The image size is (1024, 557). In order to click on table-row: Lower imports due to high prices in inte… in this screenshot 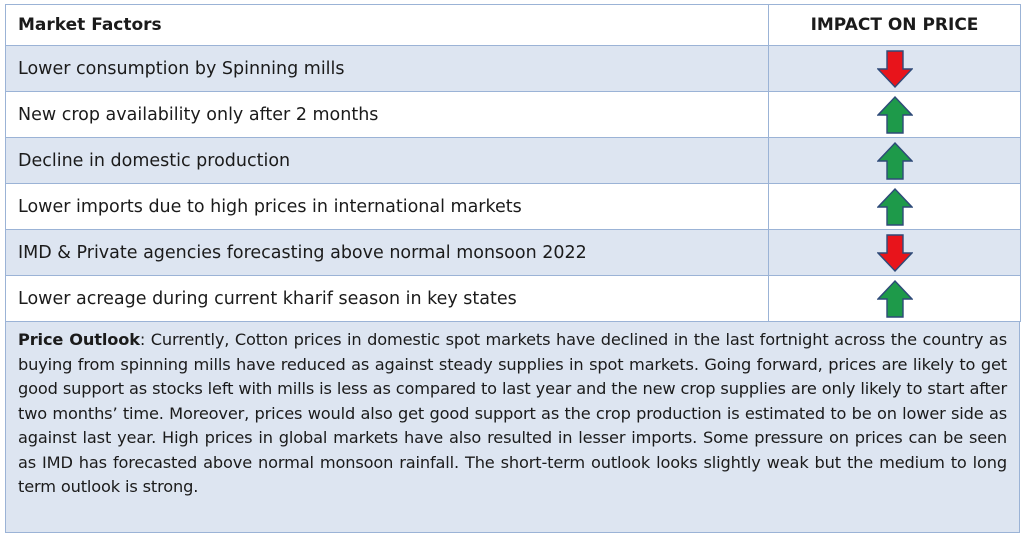, I will do `click(513, 206)`.